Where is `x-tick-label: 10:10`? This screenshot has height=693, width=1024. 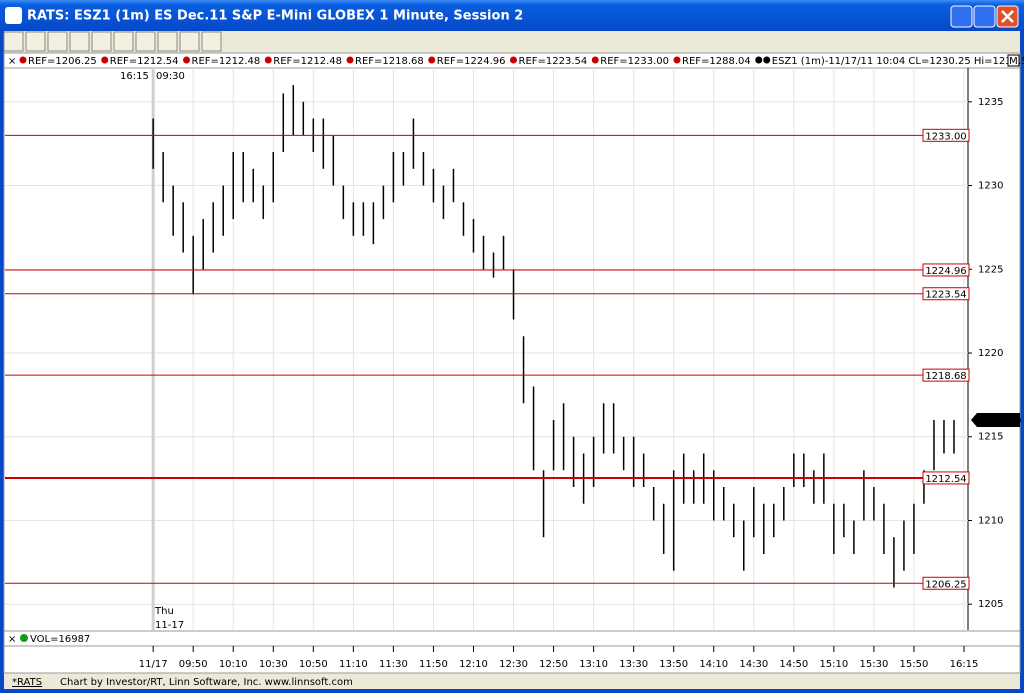
x-tick-label: 10:10 is located at coordinates (233, 664).